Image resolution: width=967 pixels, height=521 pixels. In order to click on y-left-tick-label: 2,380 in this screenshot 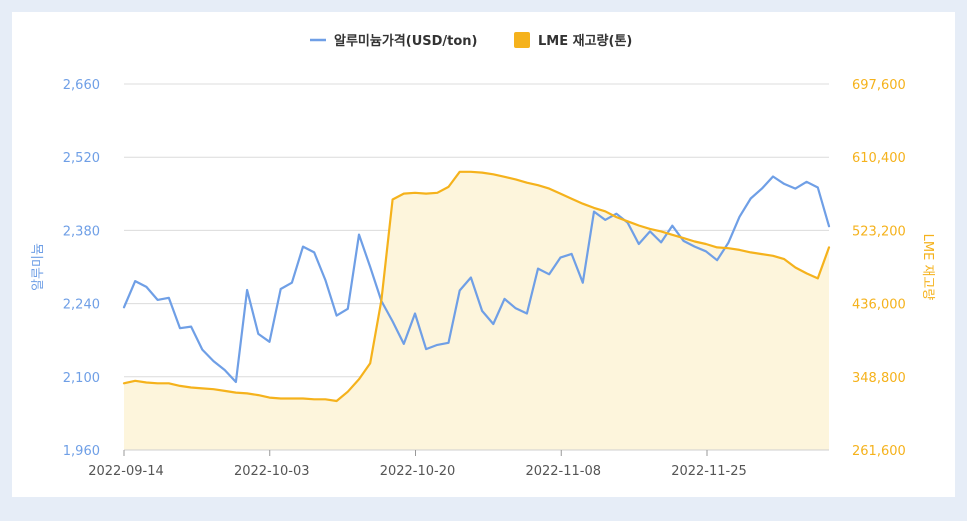, I will do `click(81, 231)`.